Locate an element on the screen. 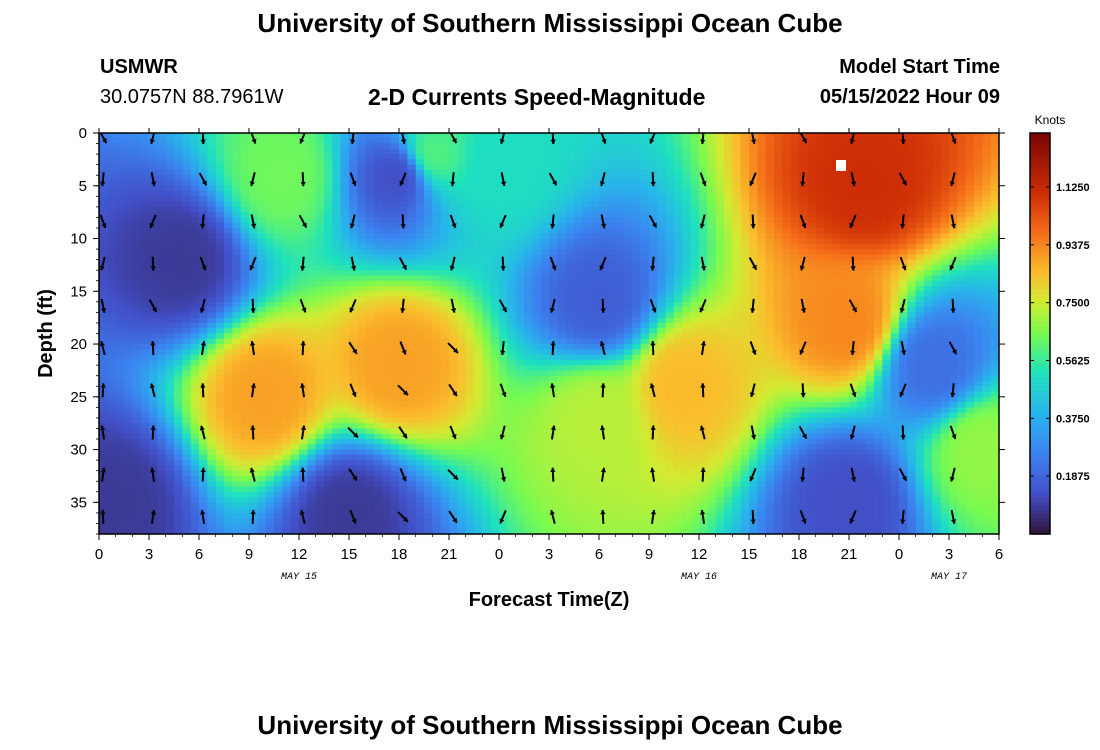  date-label: MAY 15 is located at coordinates (299, 577).